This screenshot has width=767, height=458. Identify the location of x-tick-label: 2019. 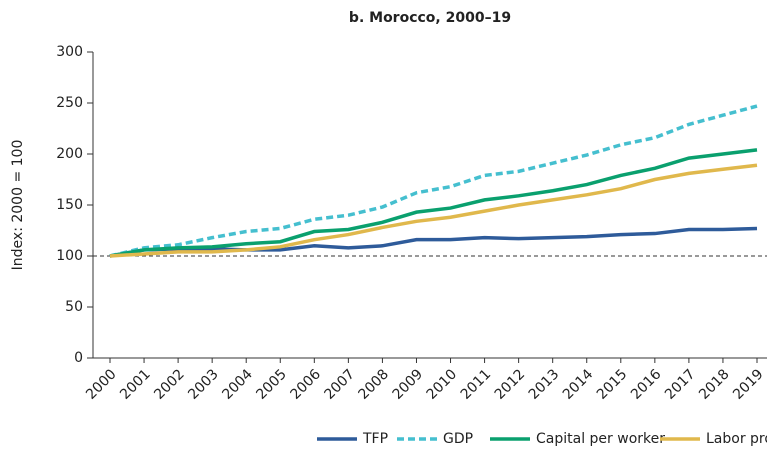
(748, 384).